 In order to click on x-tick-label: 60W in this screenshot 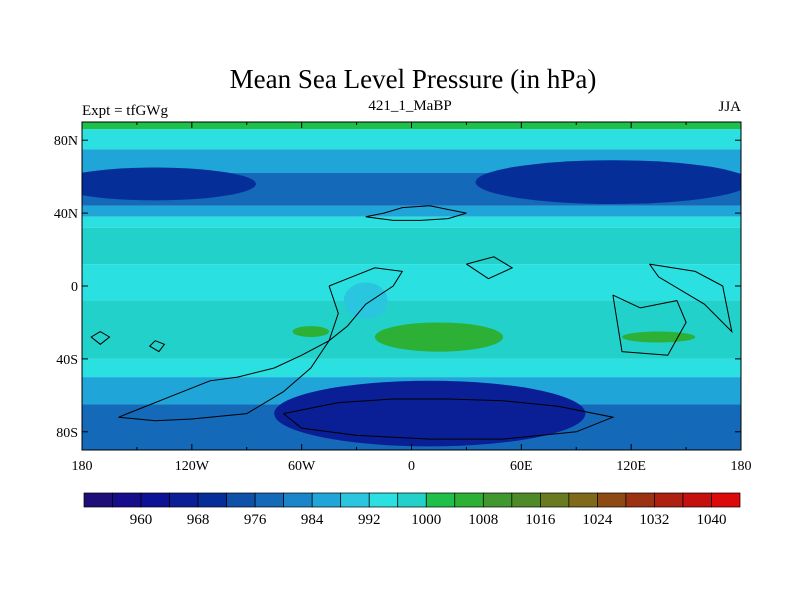, I will do `click(302, 466)`.